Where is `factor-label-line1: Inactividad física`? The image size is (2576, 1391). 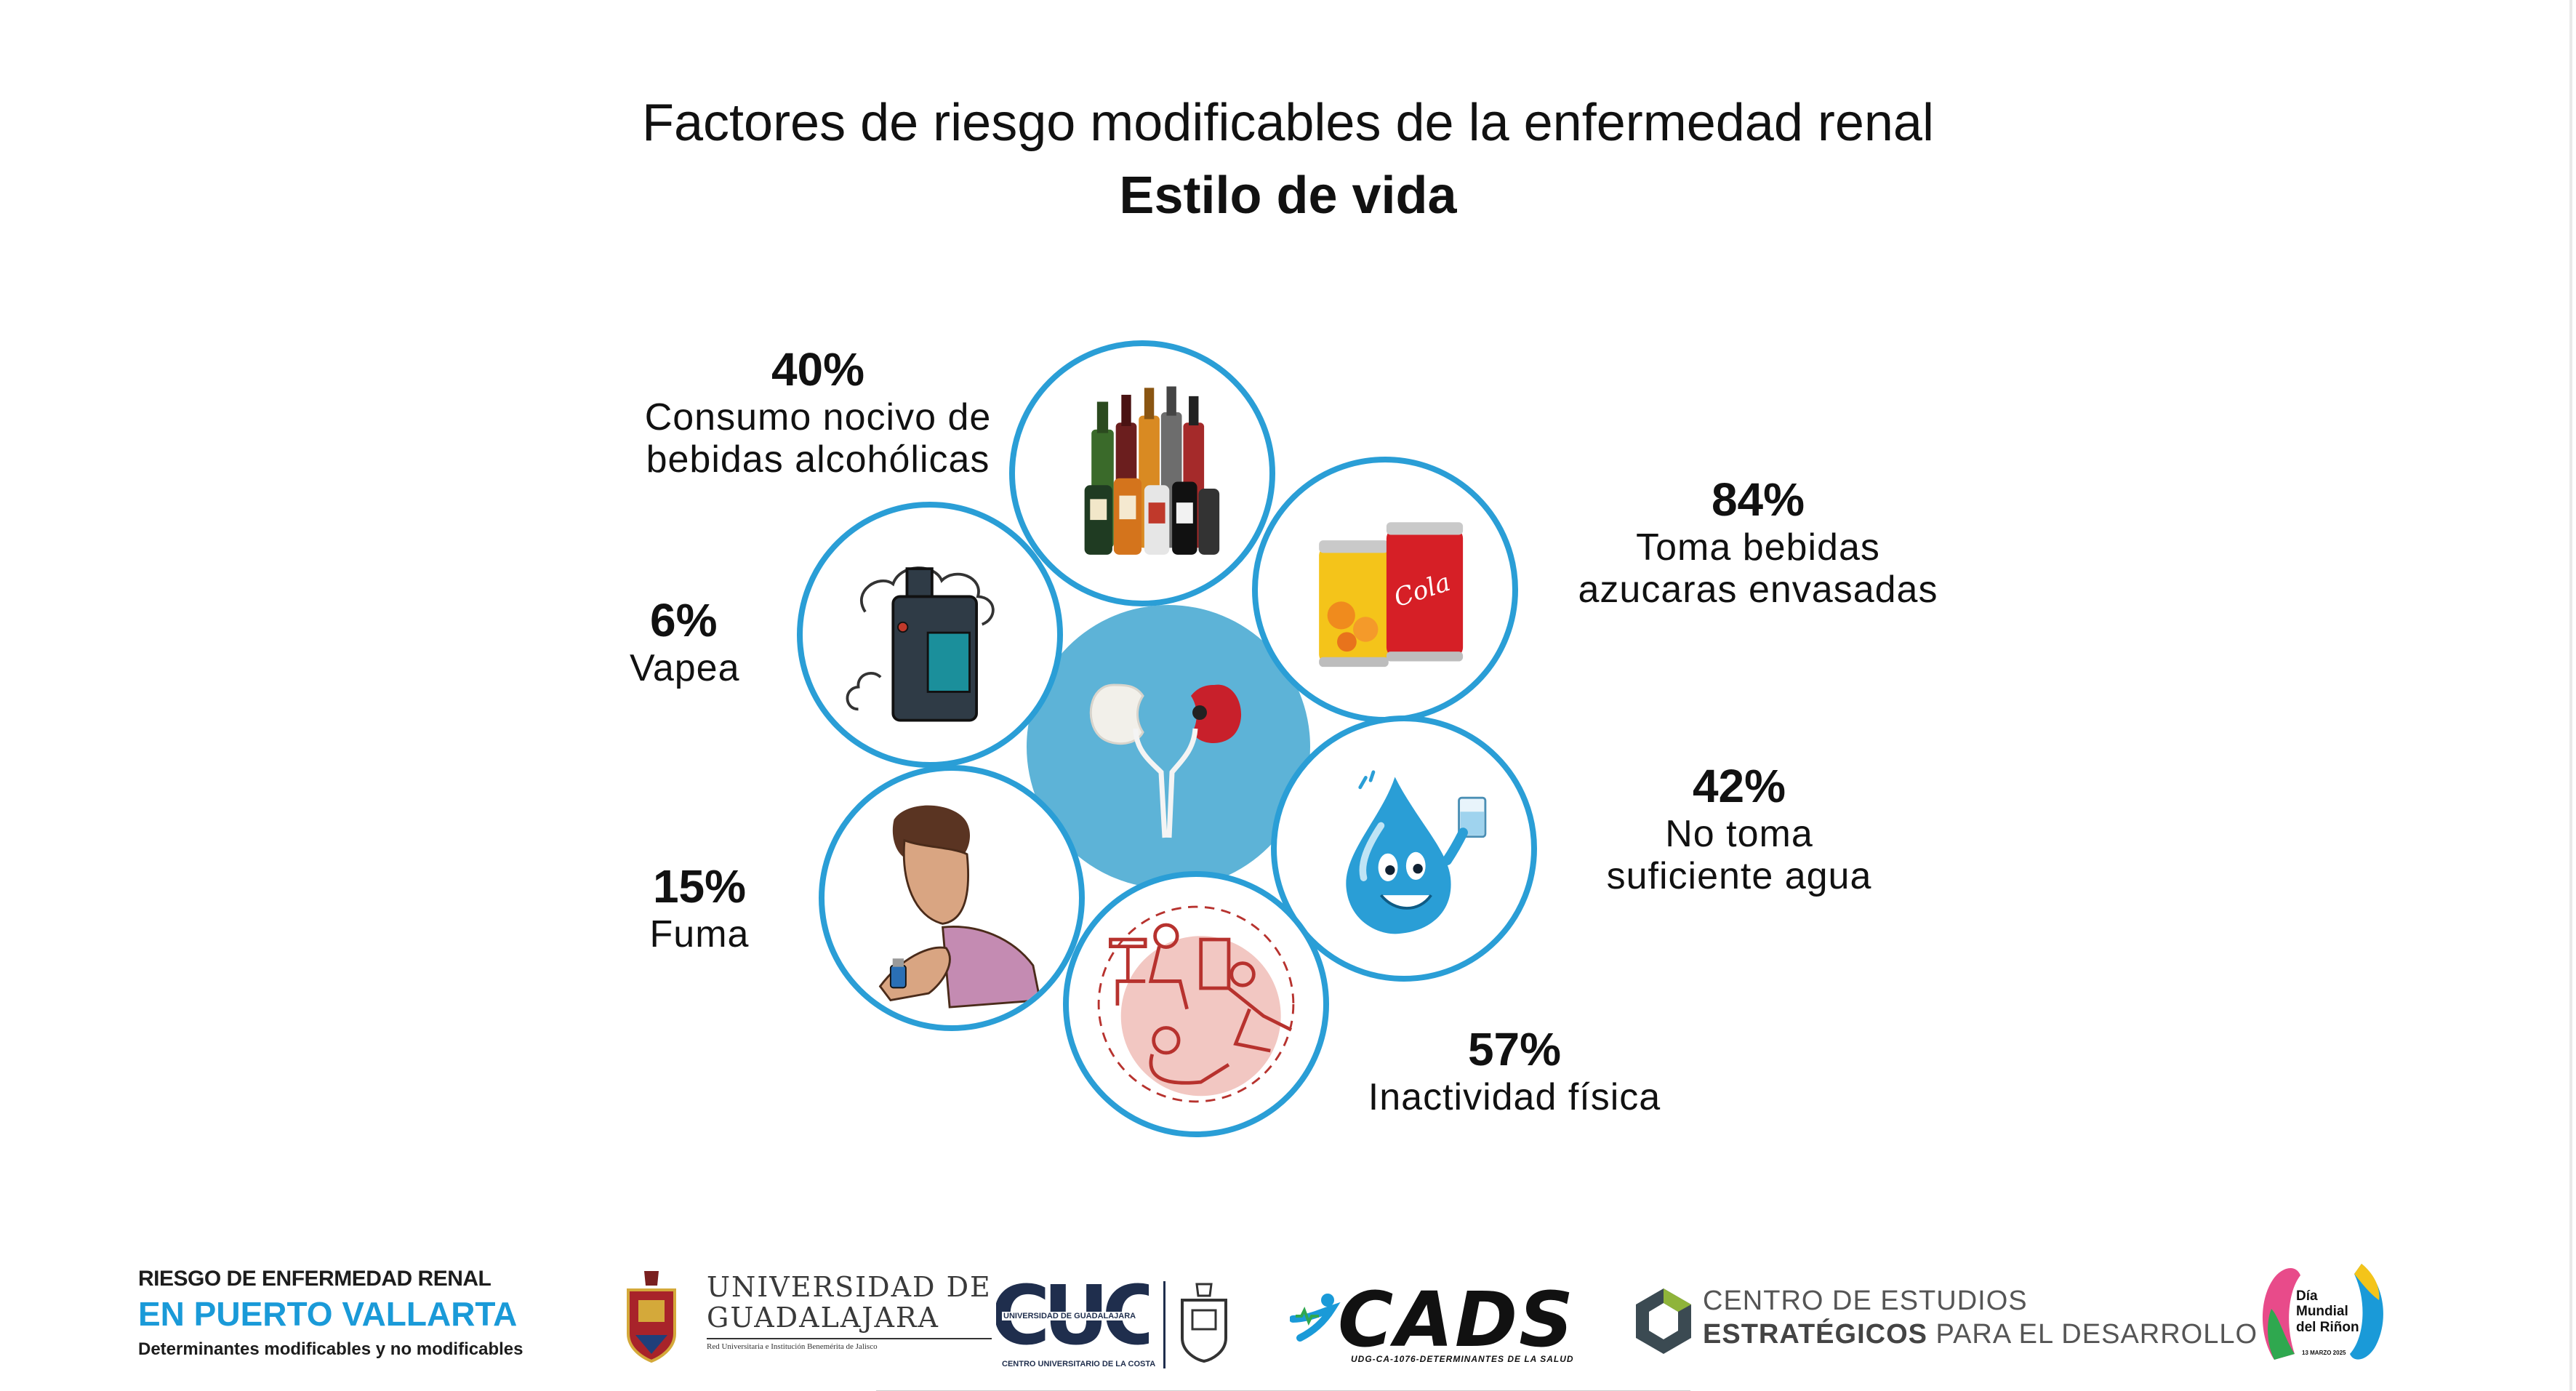 factor-label-line1: Inactividad física is located at coordinates (1515, 1097).